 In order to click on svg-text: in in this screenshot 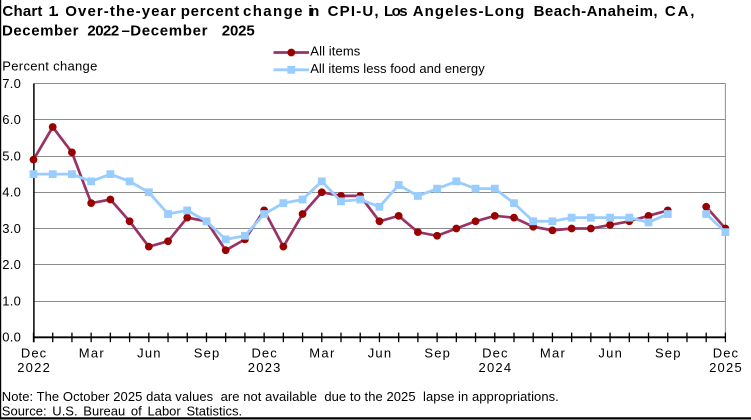, I will do `click(313, 11)`.